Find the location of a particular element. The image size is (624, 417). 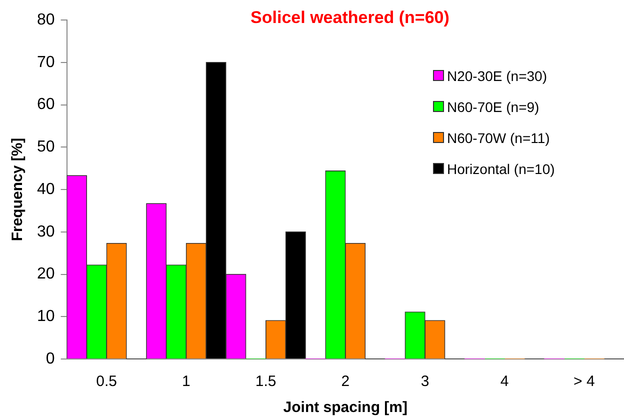

legend-label: N60-70E (n=9) is located at coordinates (493, 106).